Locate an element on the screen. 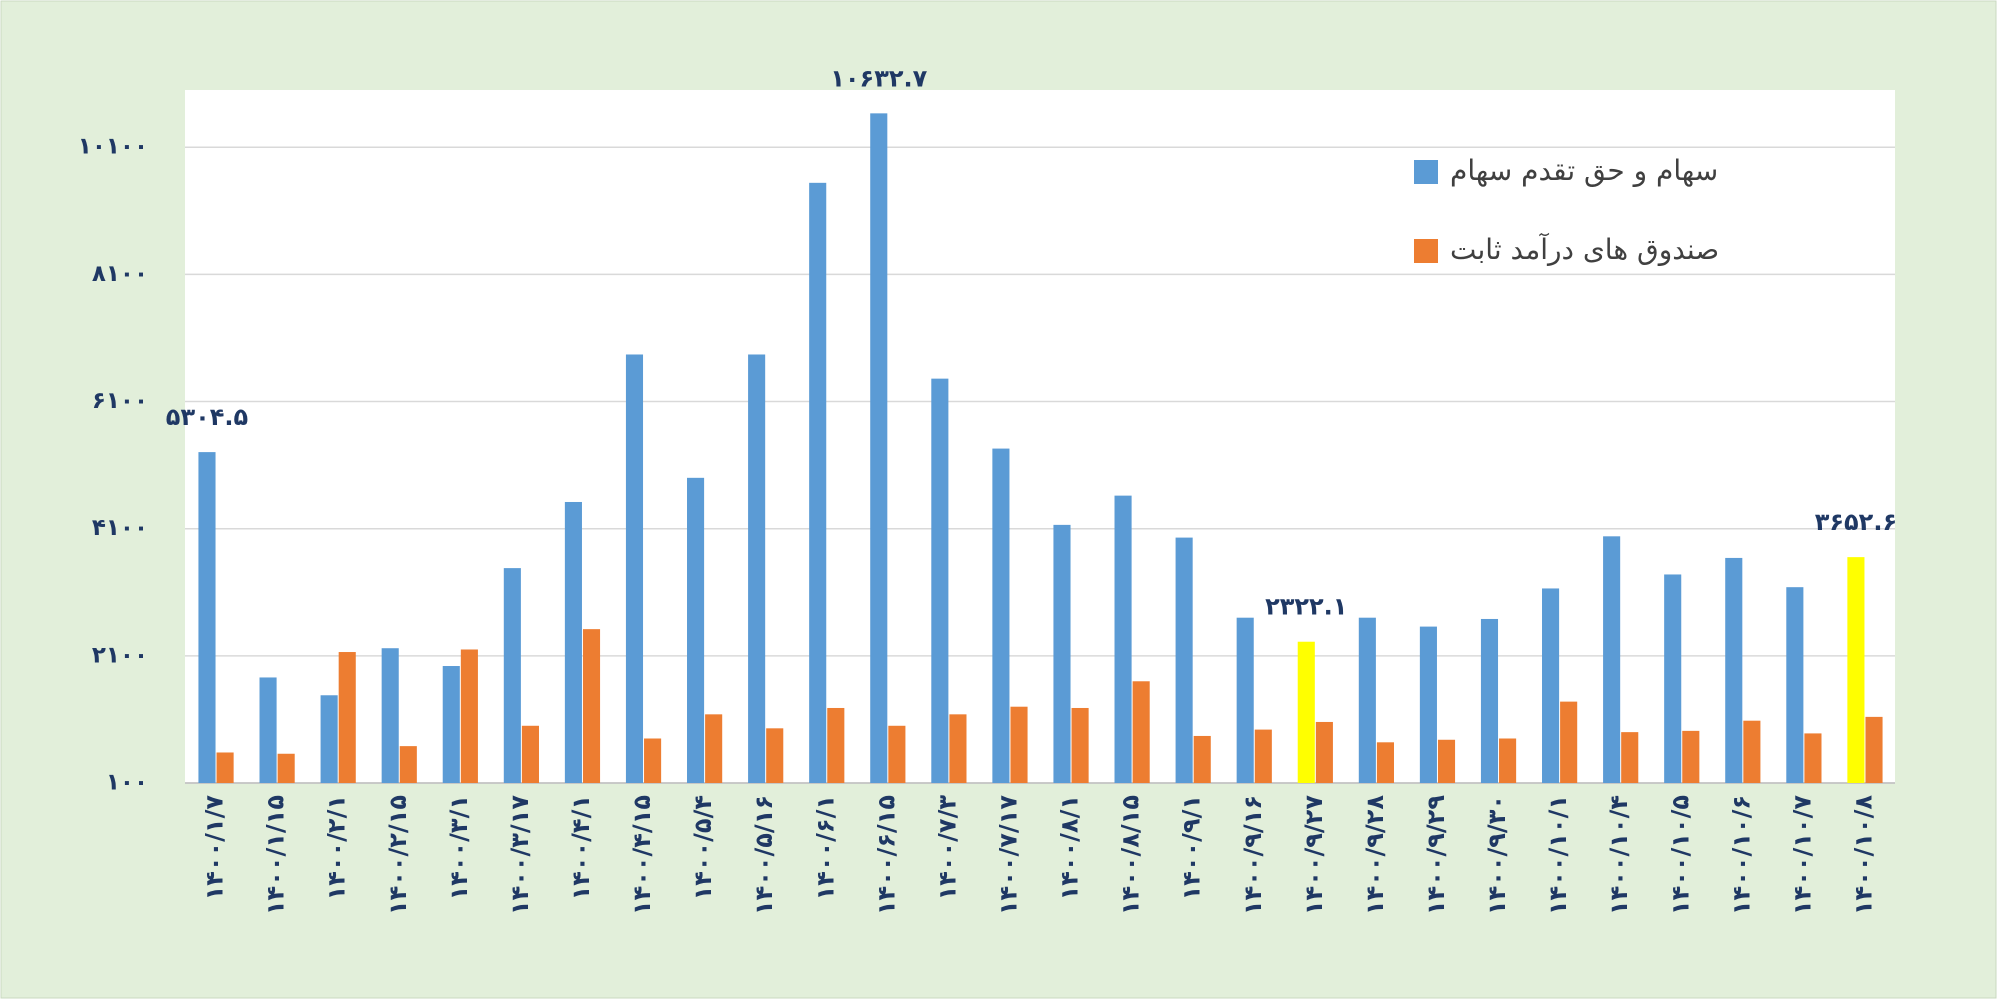 Image resolution: width=1997 pixels, height=999 pixels. x-tick-label: ۱۴۰۰/۸/۱ is located at coordinates (1070, 847).